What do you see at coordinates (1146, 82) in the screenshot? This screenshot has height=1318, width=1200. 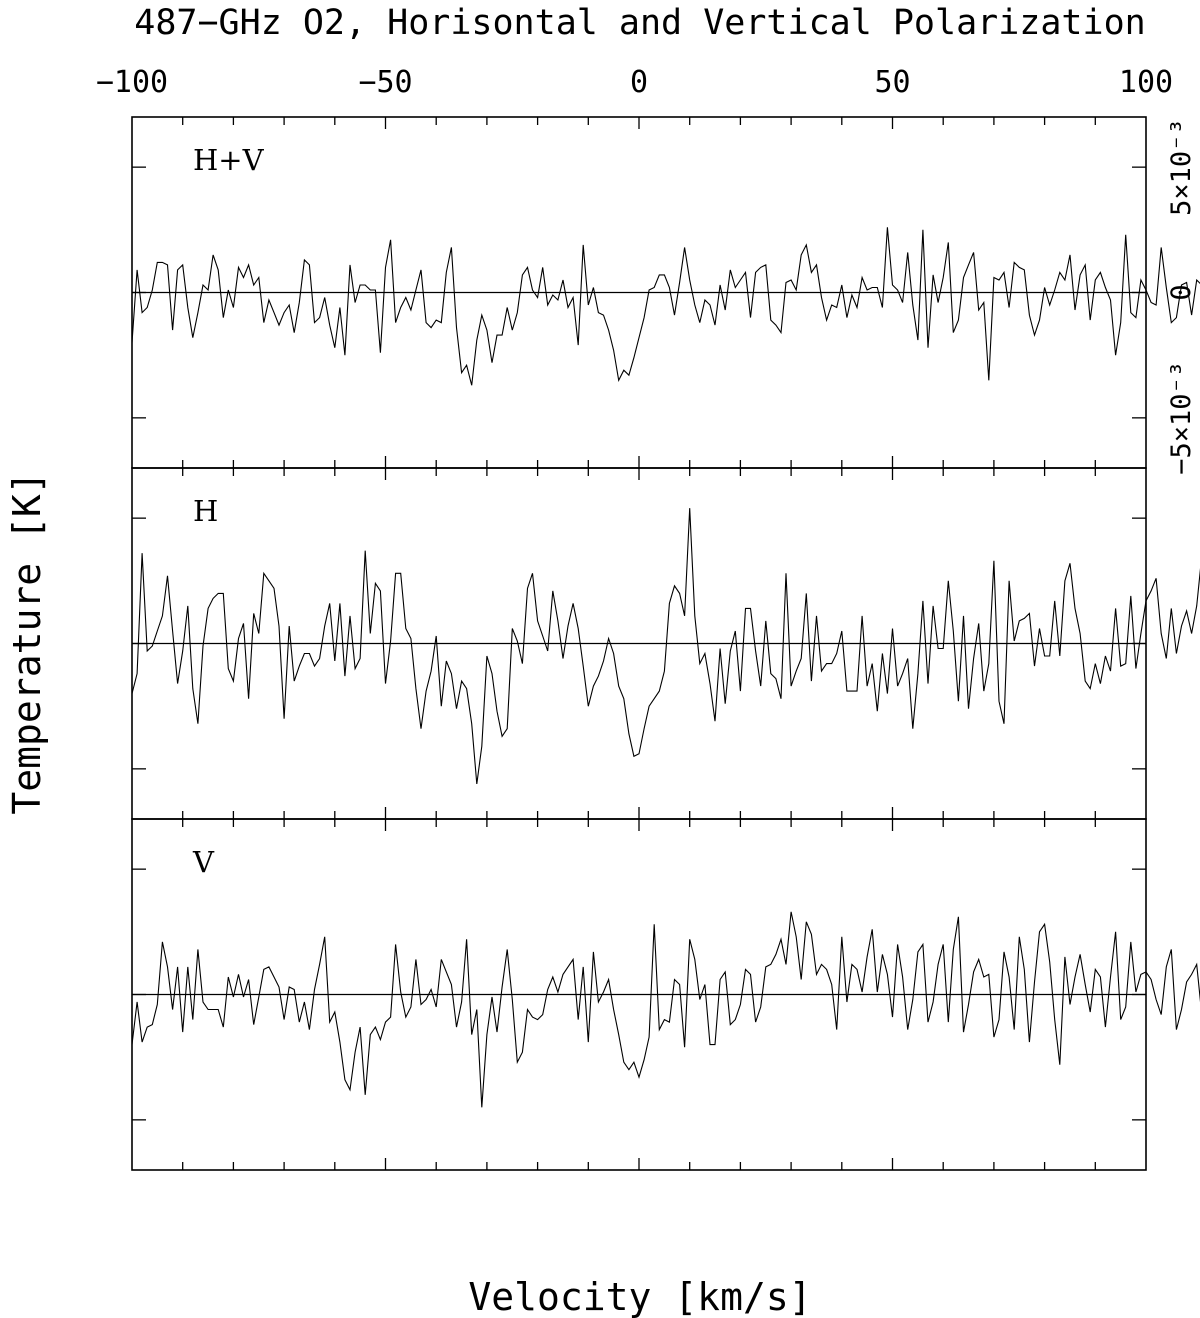 I see `x-tick-label: 100` at bounding box center [1146, 82].